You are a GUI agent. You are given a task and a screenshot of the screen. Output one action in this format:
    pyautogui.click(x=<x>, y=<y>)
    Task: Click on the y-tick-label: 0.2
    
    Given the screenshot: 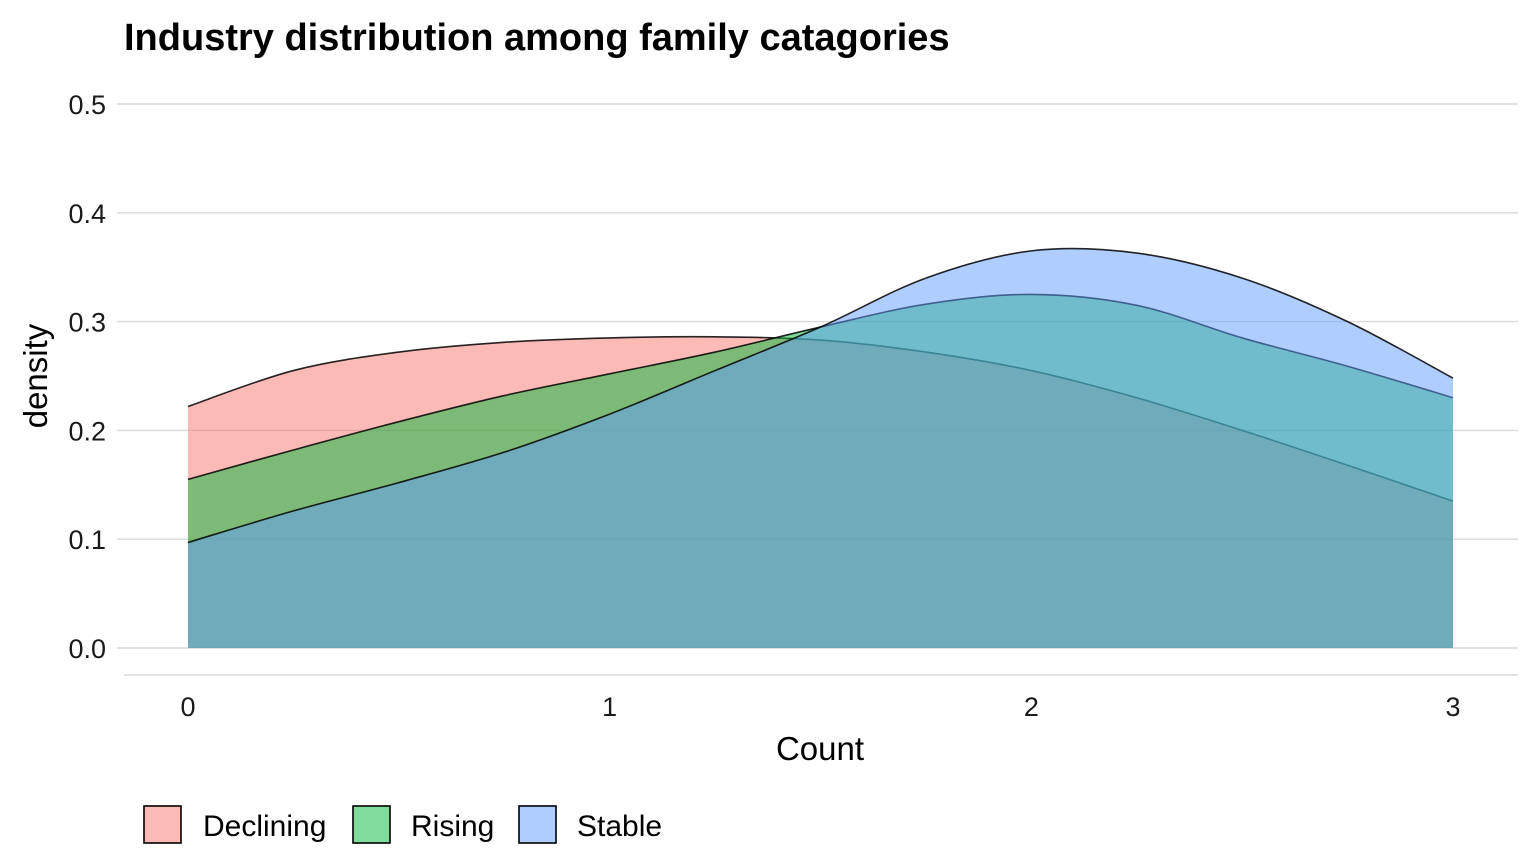 What is the action you would take?
    pyautogui.click(x=87, y=431)
    